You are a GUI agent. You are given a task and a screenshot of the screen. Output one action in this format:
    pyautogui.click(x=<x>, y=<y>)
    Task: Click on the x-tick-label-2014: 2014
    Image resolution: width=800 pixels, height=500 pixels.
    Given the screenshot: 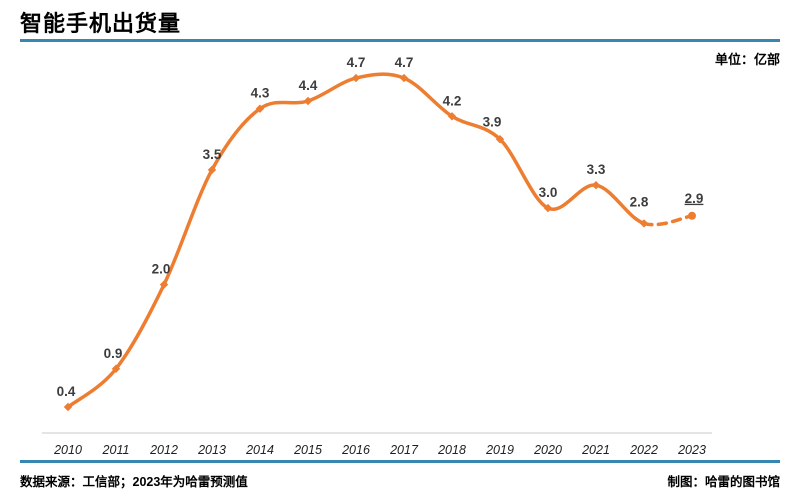 What is the action you would take?
    pyautogui.click(x=259, y=450)
    